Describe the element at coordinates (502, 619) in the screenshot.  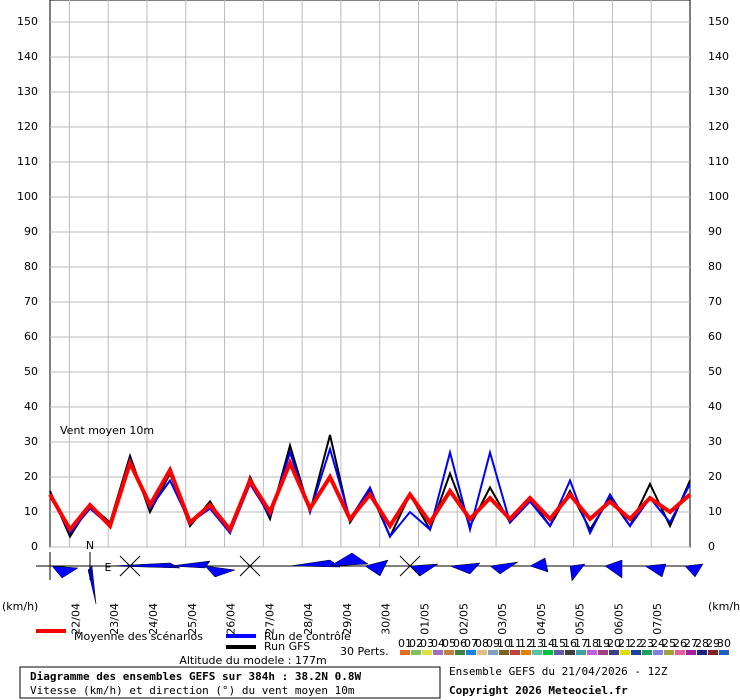
I see `x-tick-label: 03/05` at that location.